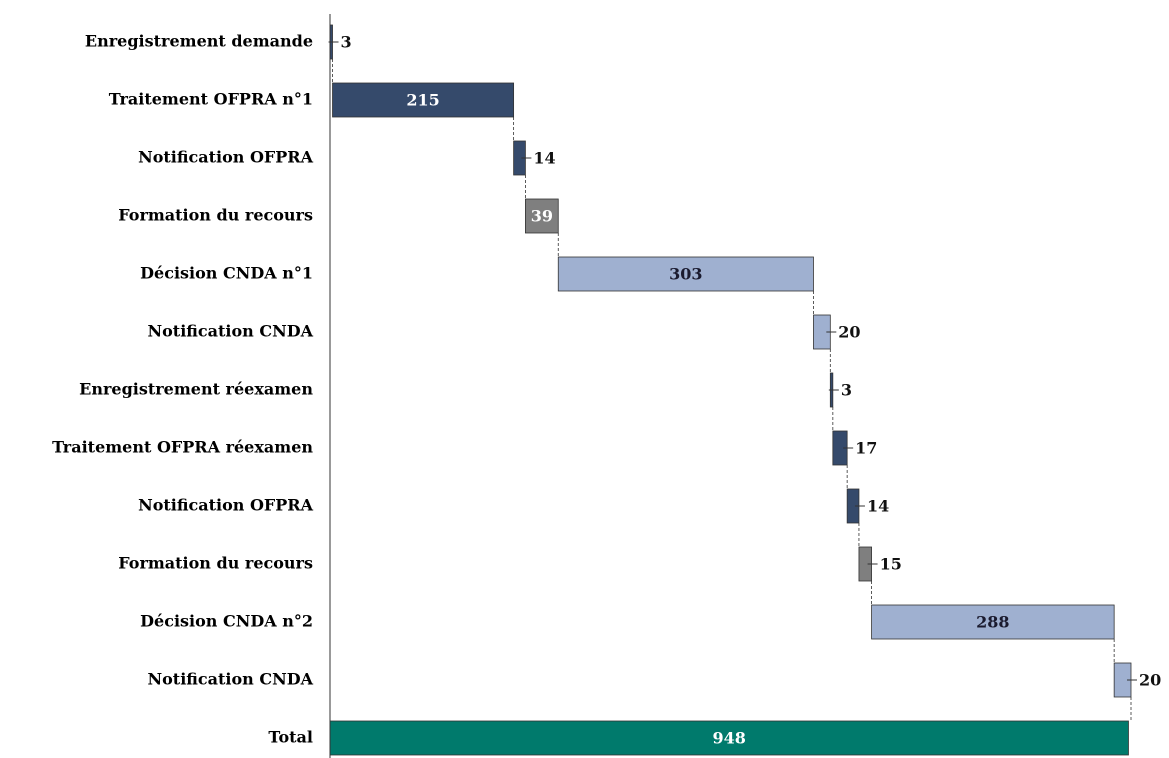 The image size is (1169, 758). I want to click on value-label: 288, so click(992, 622).